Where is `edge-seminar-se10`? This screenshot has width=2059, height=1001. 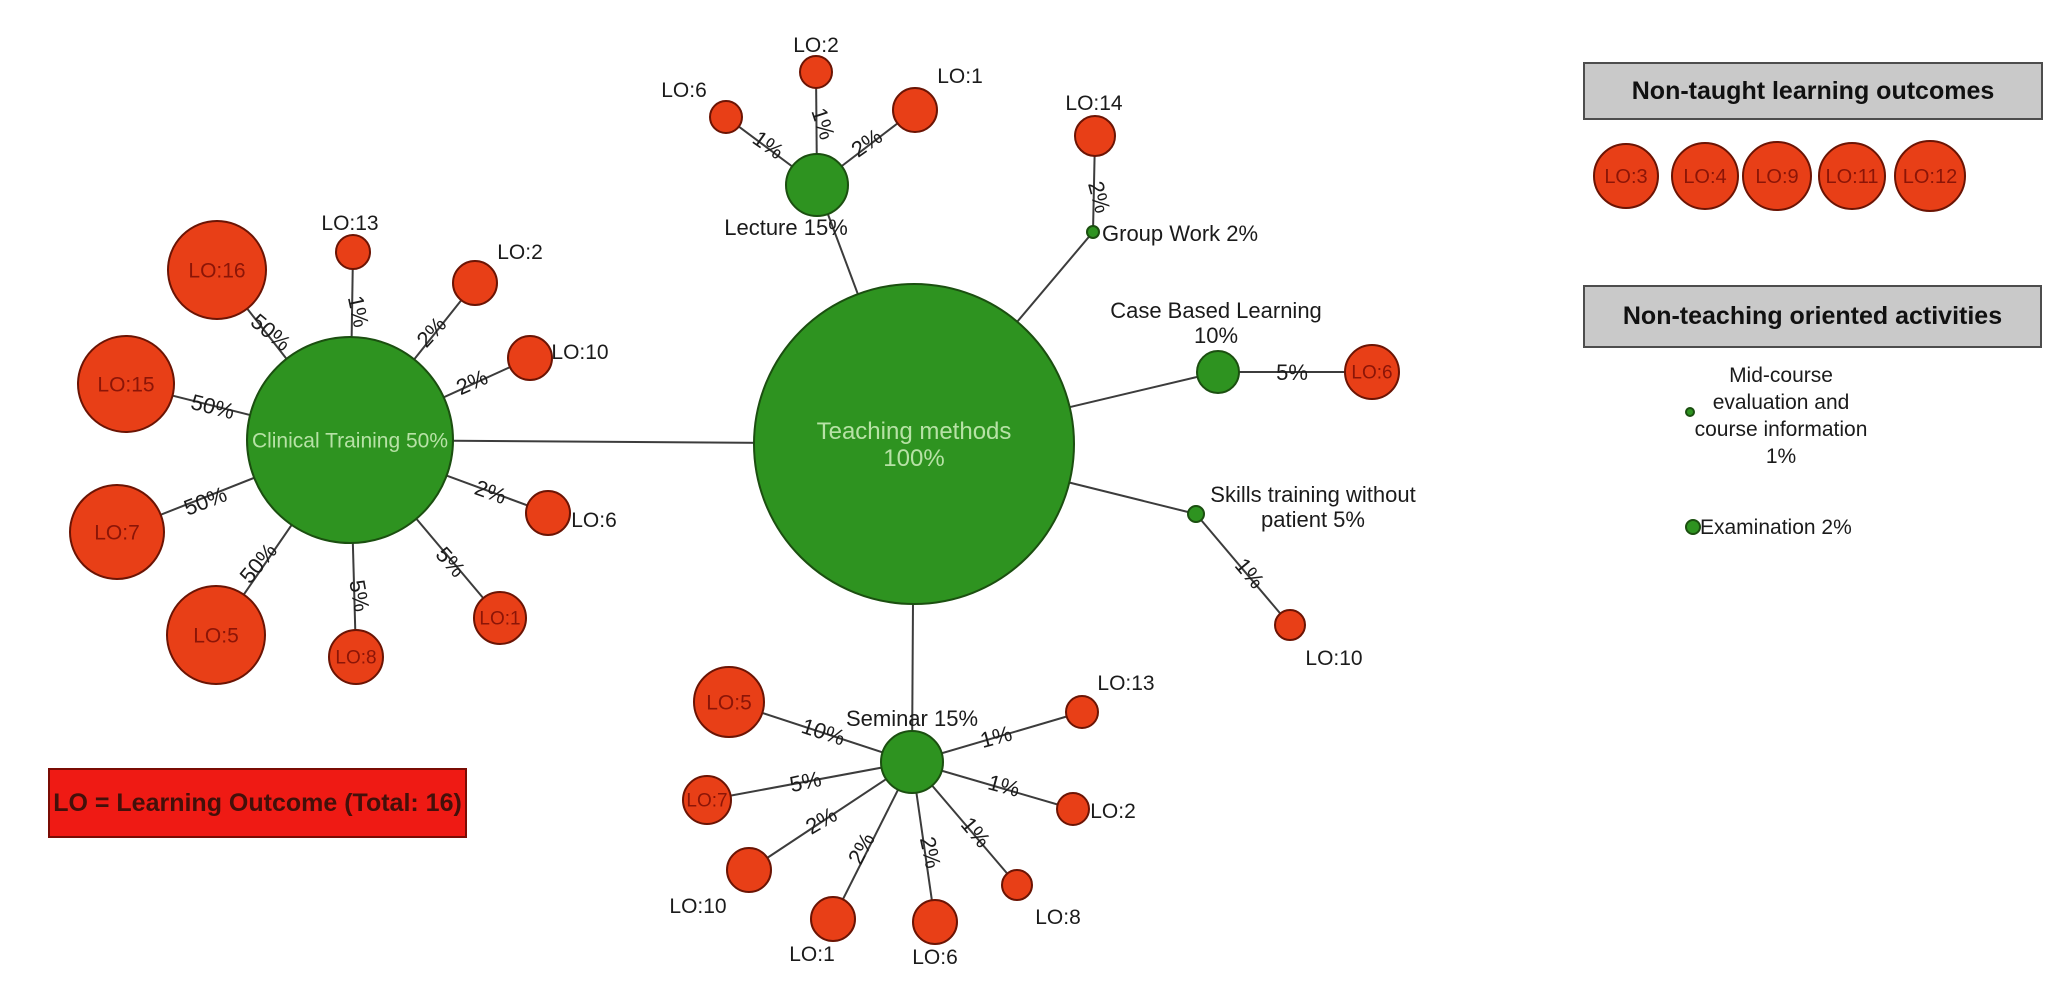 edge-seminar-se10 is located at coordinates (830, 816).